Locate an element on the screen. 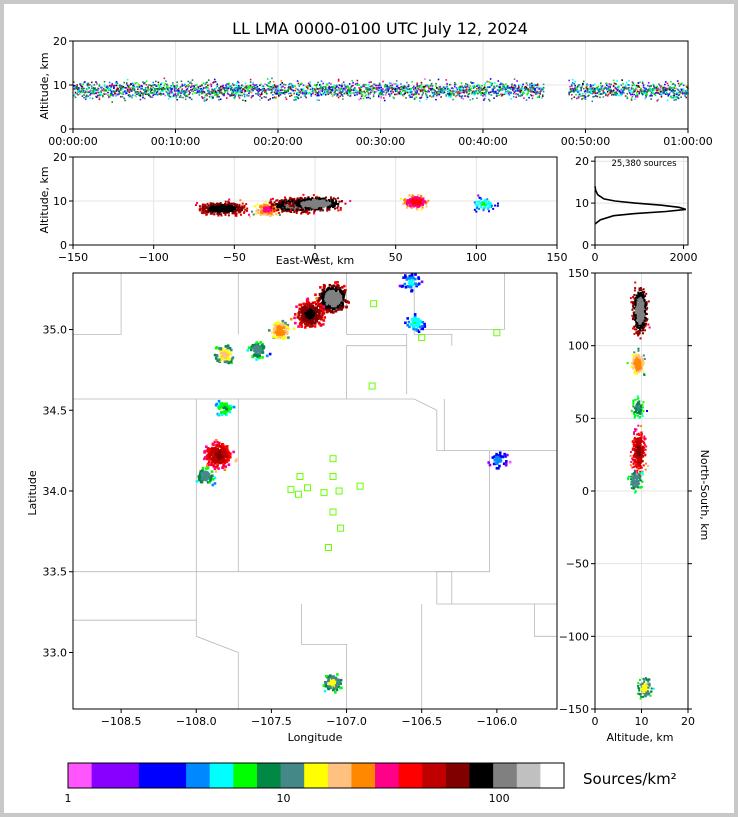  county-boundary-line is located at coordinates (315, 424).